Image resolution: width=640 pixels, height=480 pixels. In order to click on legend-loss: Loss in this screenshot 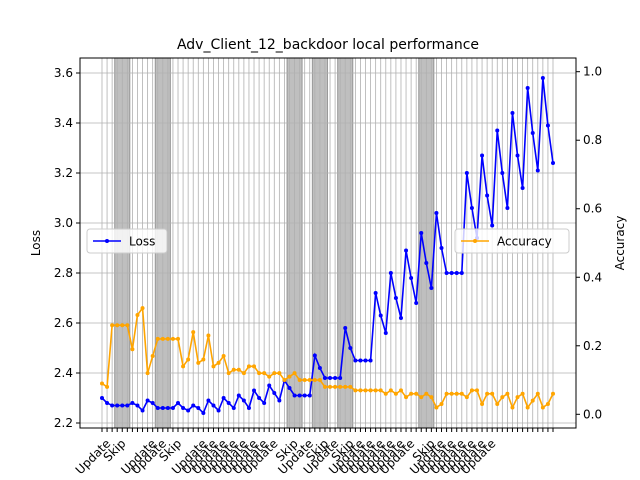, I will do `click(127, 241)`.